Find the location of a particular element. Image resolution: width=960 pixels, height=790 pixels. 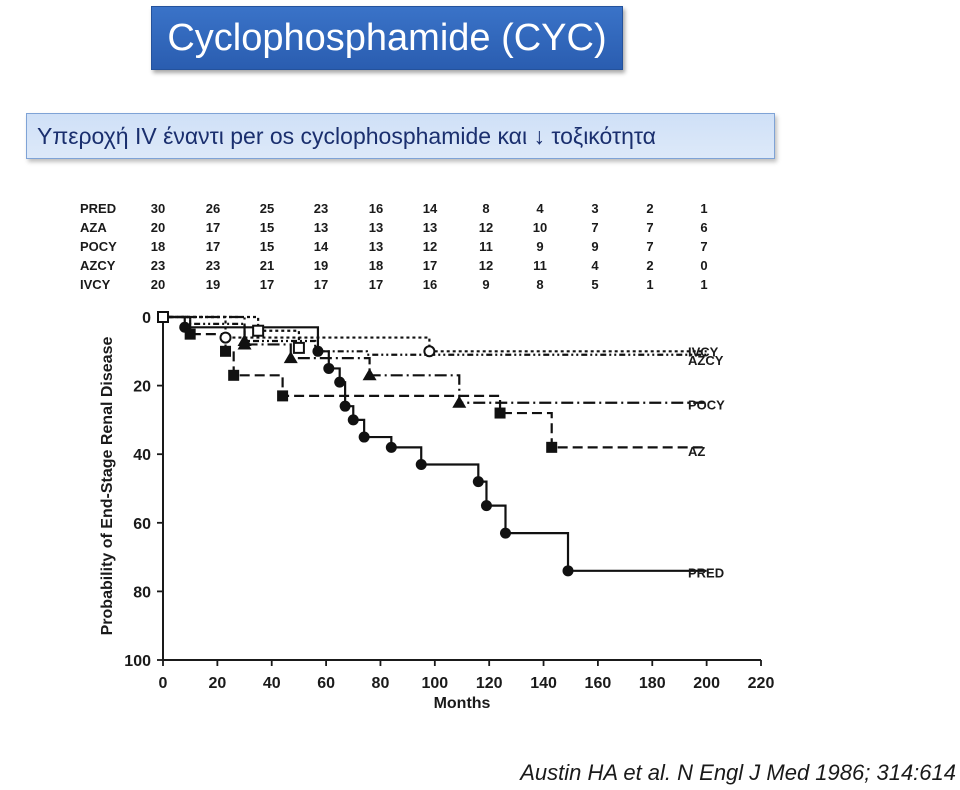

title-box: Cyclophosphamide (CYC) is located at coordinates (387, 38).